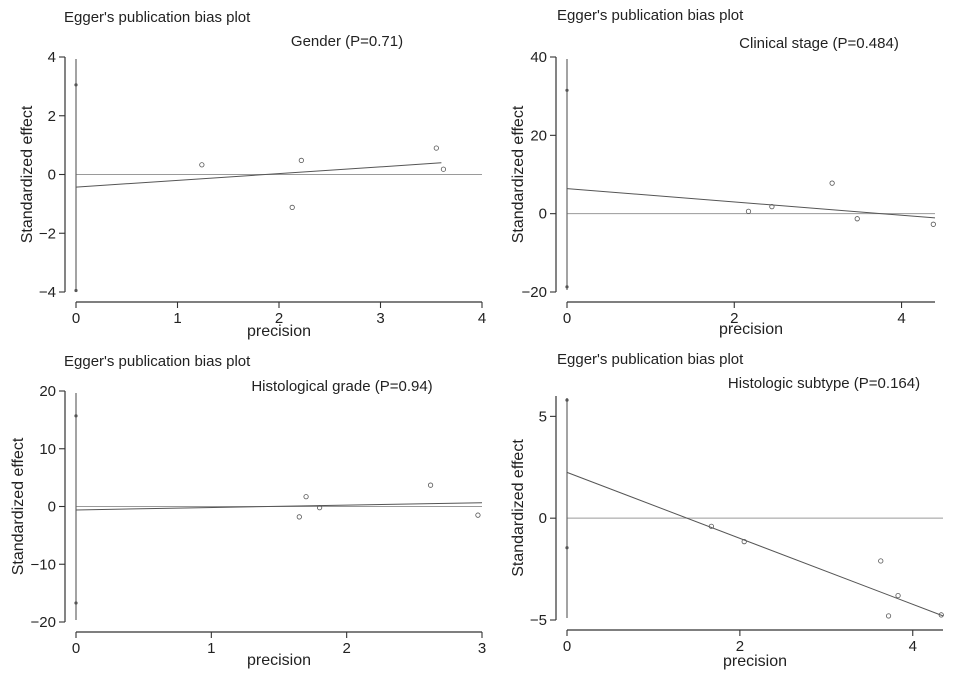 Image resolution: width=979 pixels, height=676 pixels. What do you see at coordinates (824, 383) in the screenshot?
I see `chart-subtitle: Histologic subtype (P=0.164)` at bounding box center [824, 383].